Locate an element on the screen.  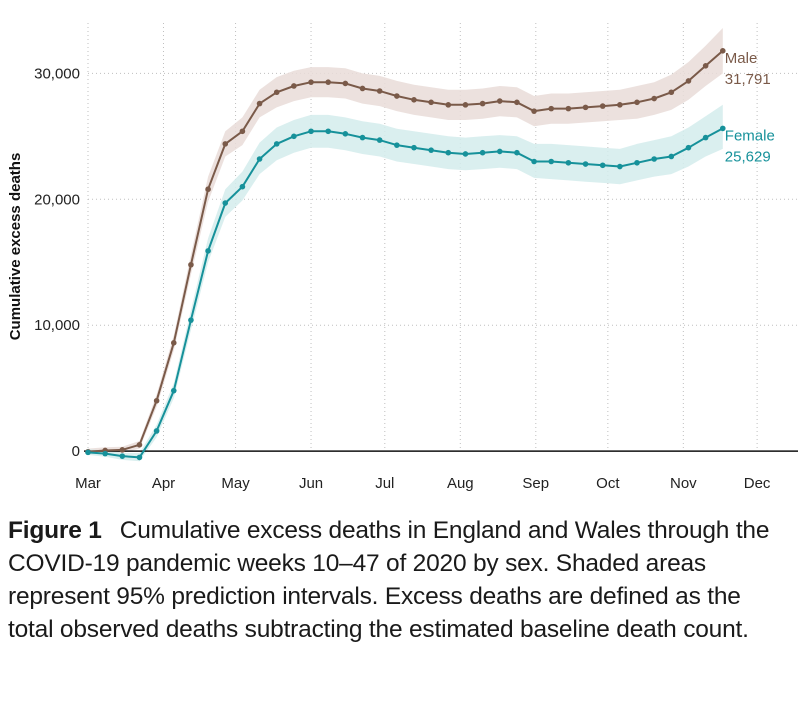
y-tick-label: 20,000 is located at coordinates (57, 199).